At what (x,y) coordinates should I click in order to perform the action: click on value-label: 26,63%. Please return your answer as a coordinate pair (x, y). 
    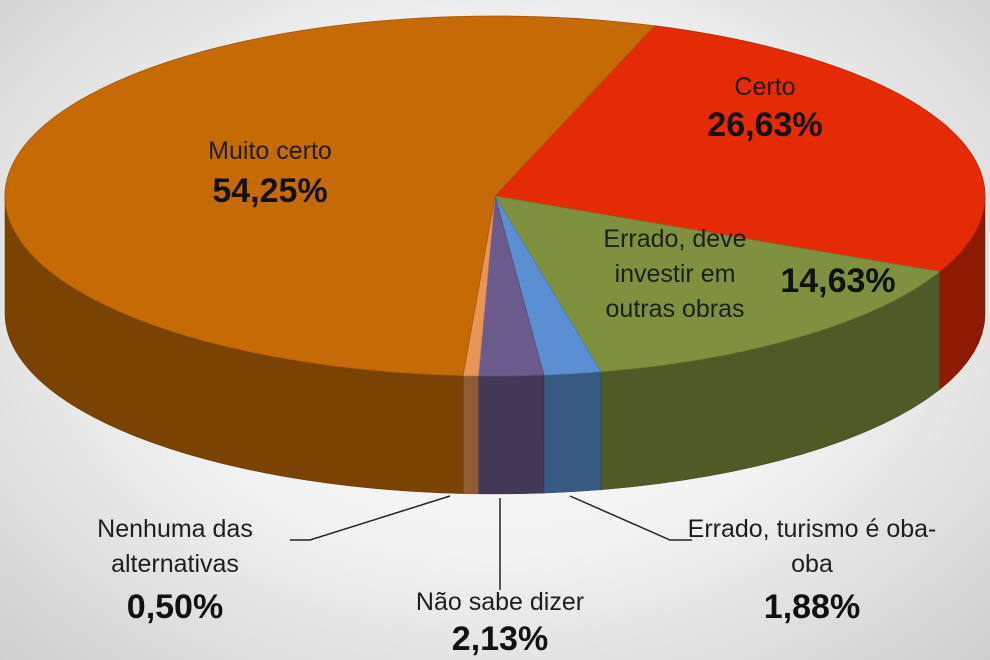
    Looking at the image, I should click on (765, 125).